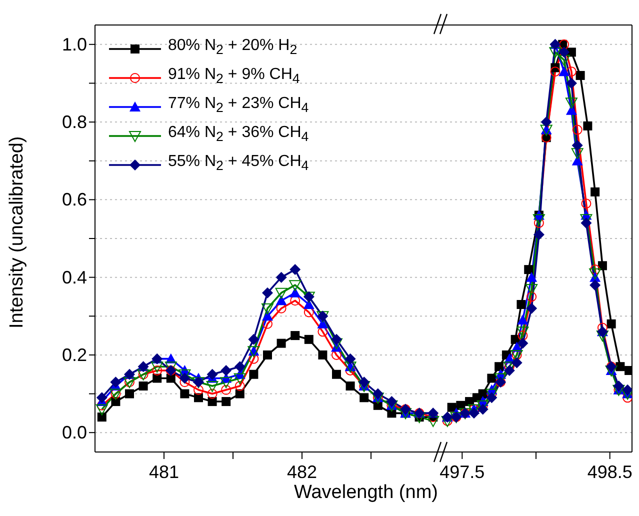 This screenshot has width=639, height=516. Describe the element at coordinates (164, 472) in the screenshot. I see `x-tick-label: 481` at that location.